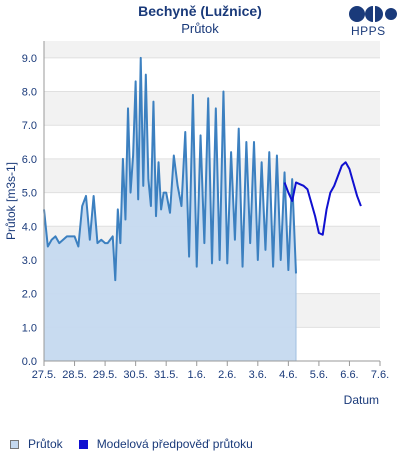 Image resolution: width=400 pixels, height=460 pixels. I want to click on hpps-logo-icon, so click(373, 14).